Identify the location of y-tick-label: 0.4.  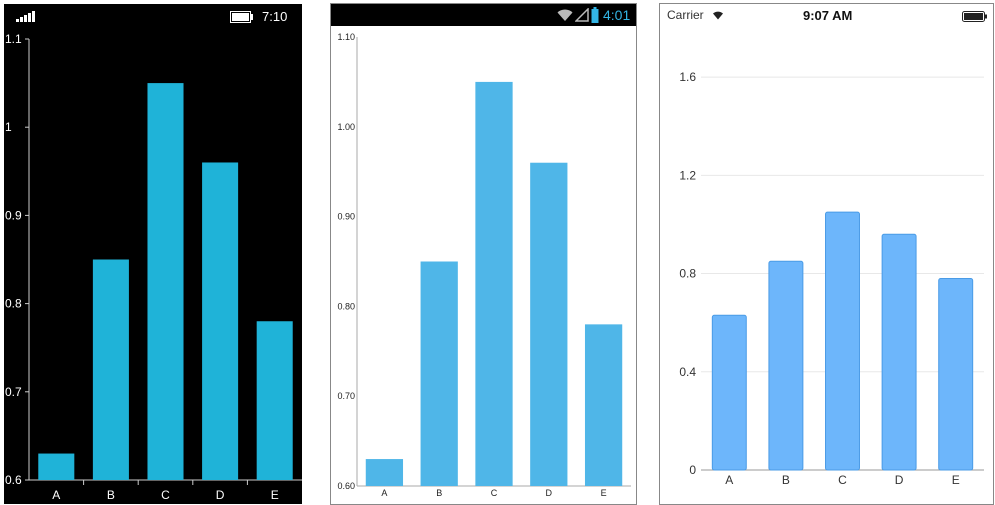
(687, 372).